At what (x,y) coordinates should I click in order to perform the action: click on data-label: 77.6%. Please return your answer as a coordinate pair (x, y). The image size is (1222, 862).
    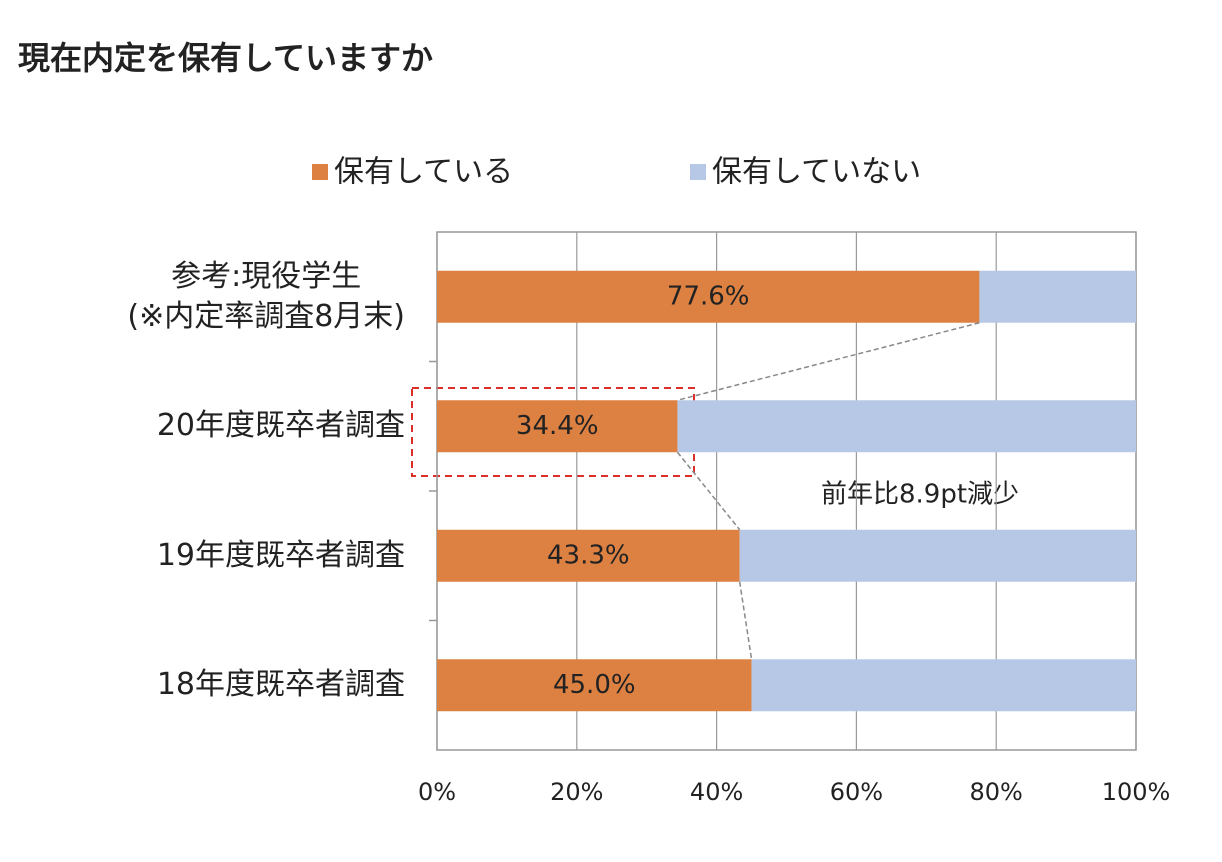
    Looking at the image, I should click on (708, 296).